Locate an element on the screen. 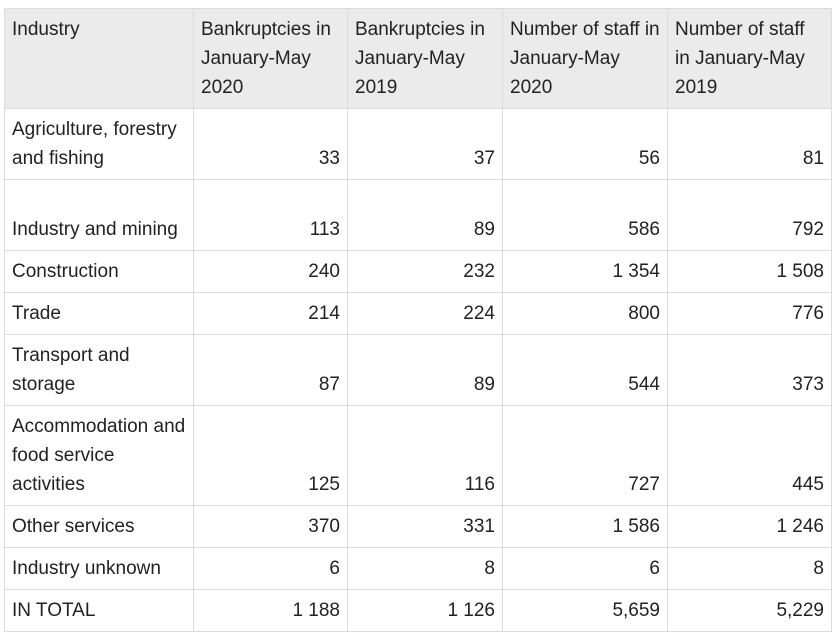 The width and height of the screenshot is (840, 640). cell-value: 125 is located at coordinates (270, 455).